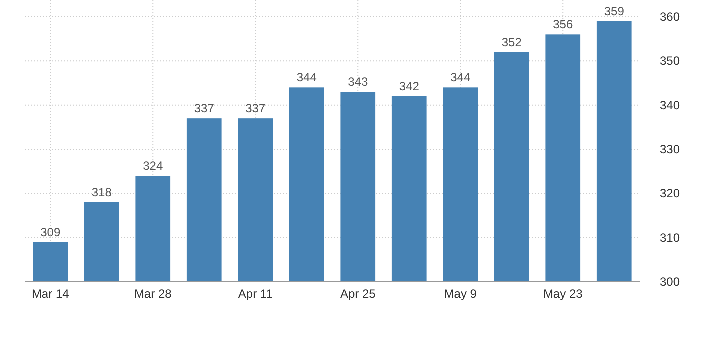 The width and height of the screenshot is (705, 340). I want to click on y-tick-label: 350, so click(670, 61).